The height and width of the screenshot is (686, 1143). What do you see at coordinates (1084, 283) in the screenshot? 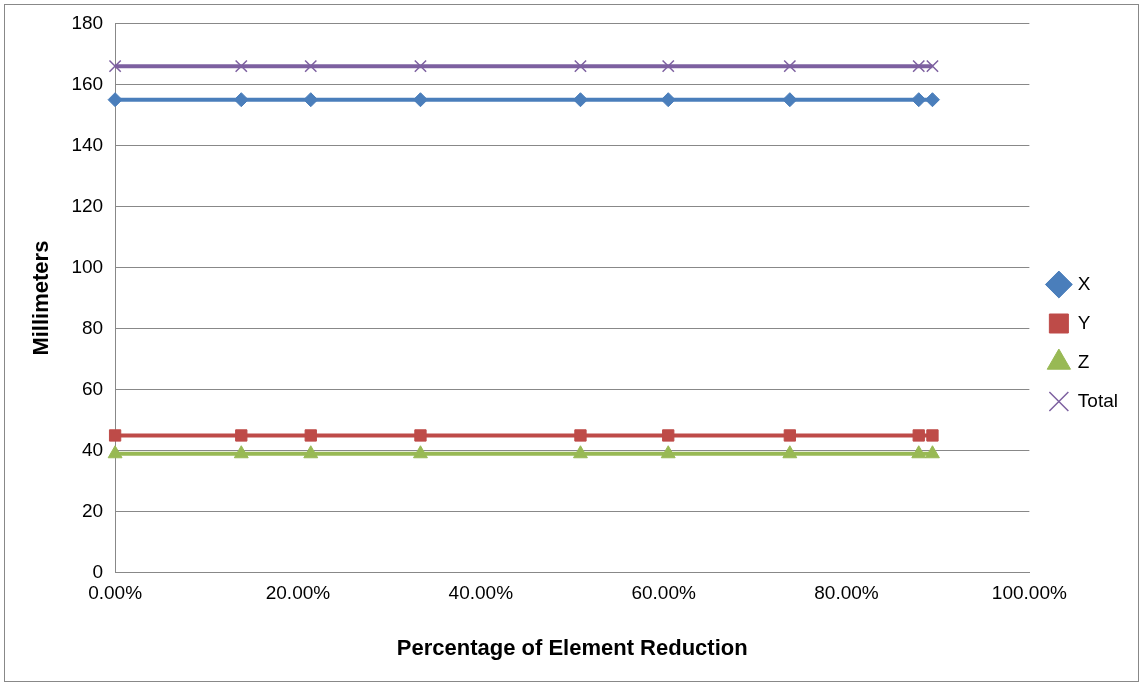
I see `legend-label: X` at bounding box center [1084, 283].